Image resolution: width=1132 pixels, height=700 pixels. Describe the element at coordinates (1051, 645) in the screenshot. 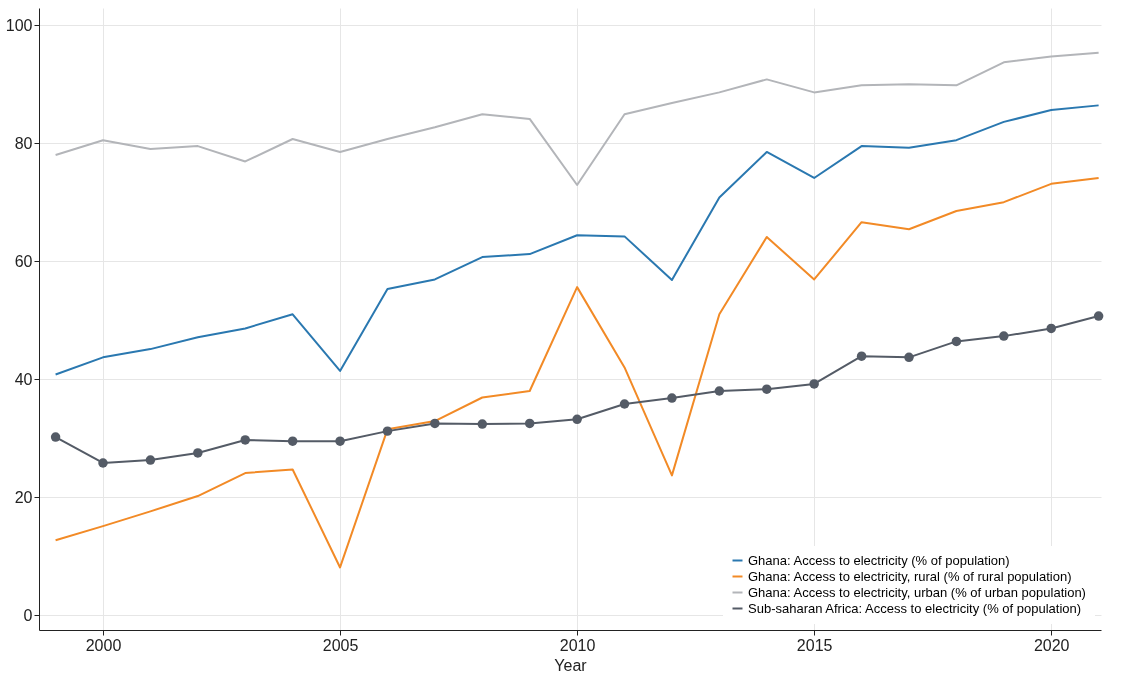

I see `x-tick-label: 2020` at that location.